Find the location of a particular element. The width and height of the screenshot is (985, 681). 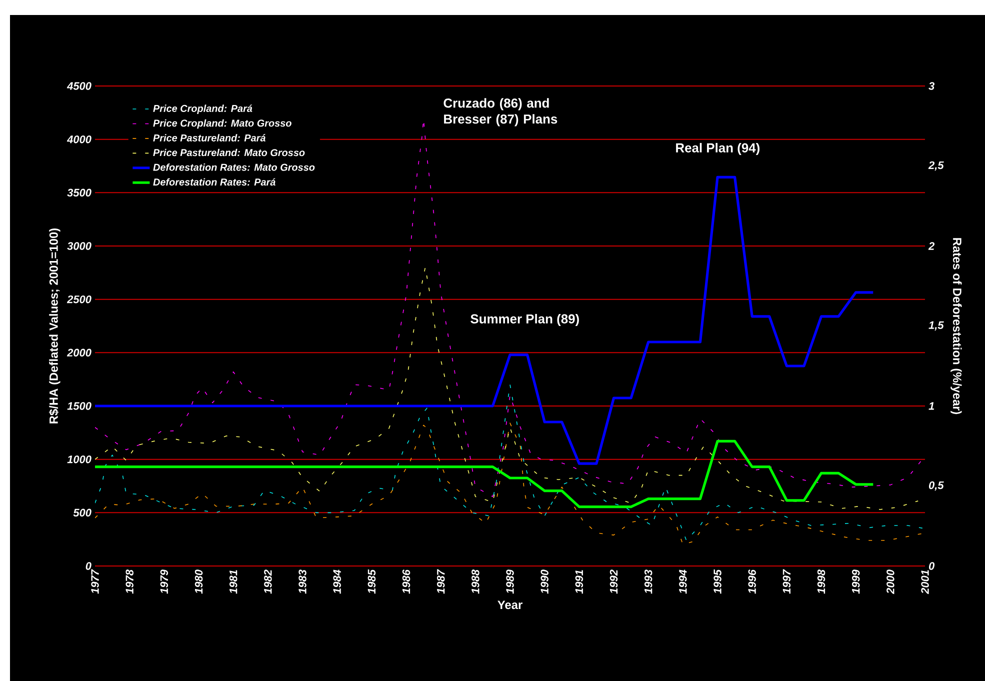

x-tick-label: 1988 is located at coordinates (476, 582).